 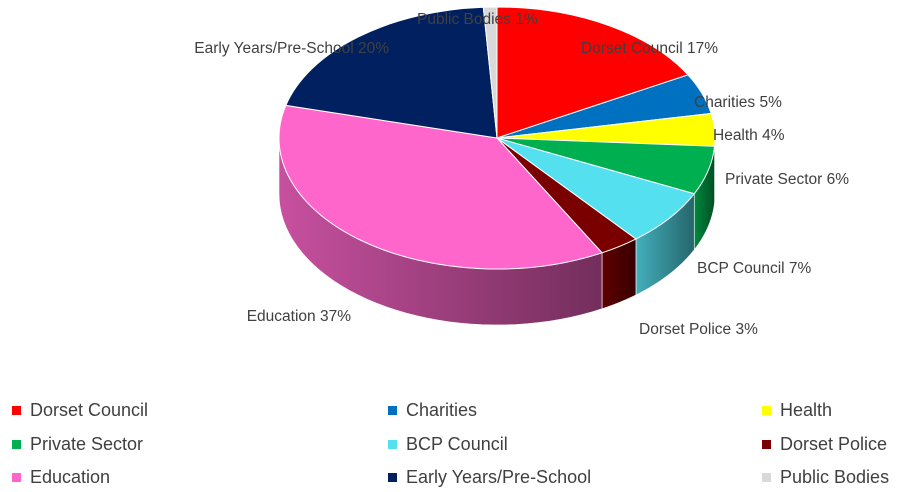 What do you see at coordinates (754, 268) in the screenshot?
I see `slice-label-bcp-council: BCP Council 7%` at bounding box center [754, 268].